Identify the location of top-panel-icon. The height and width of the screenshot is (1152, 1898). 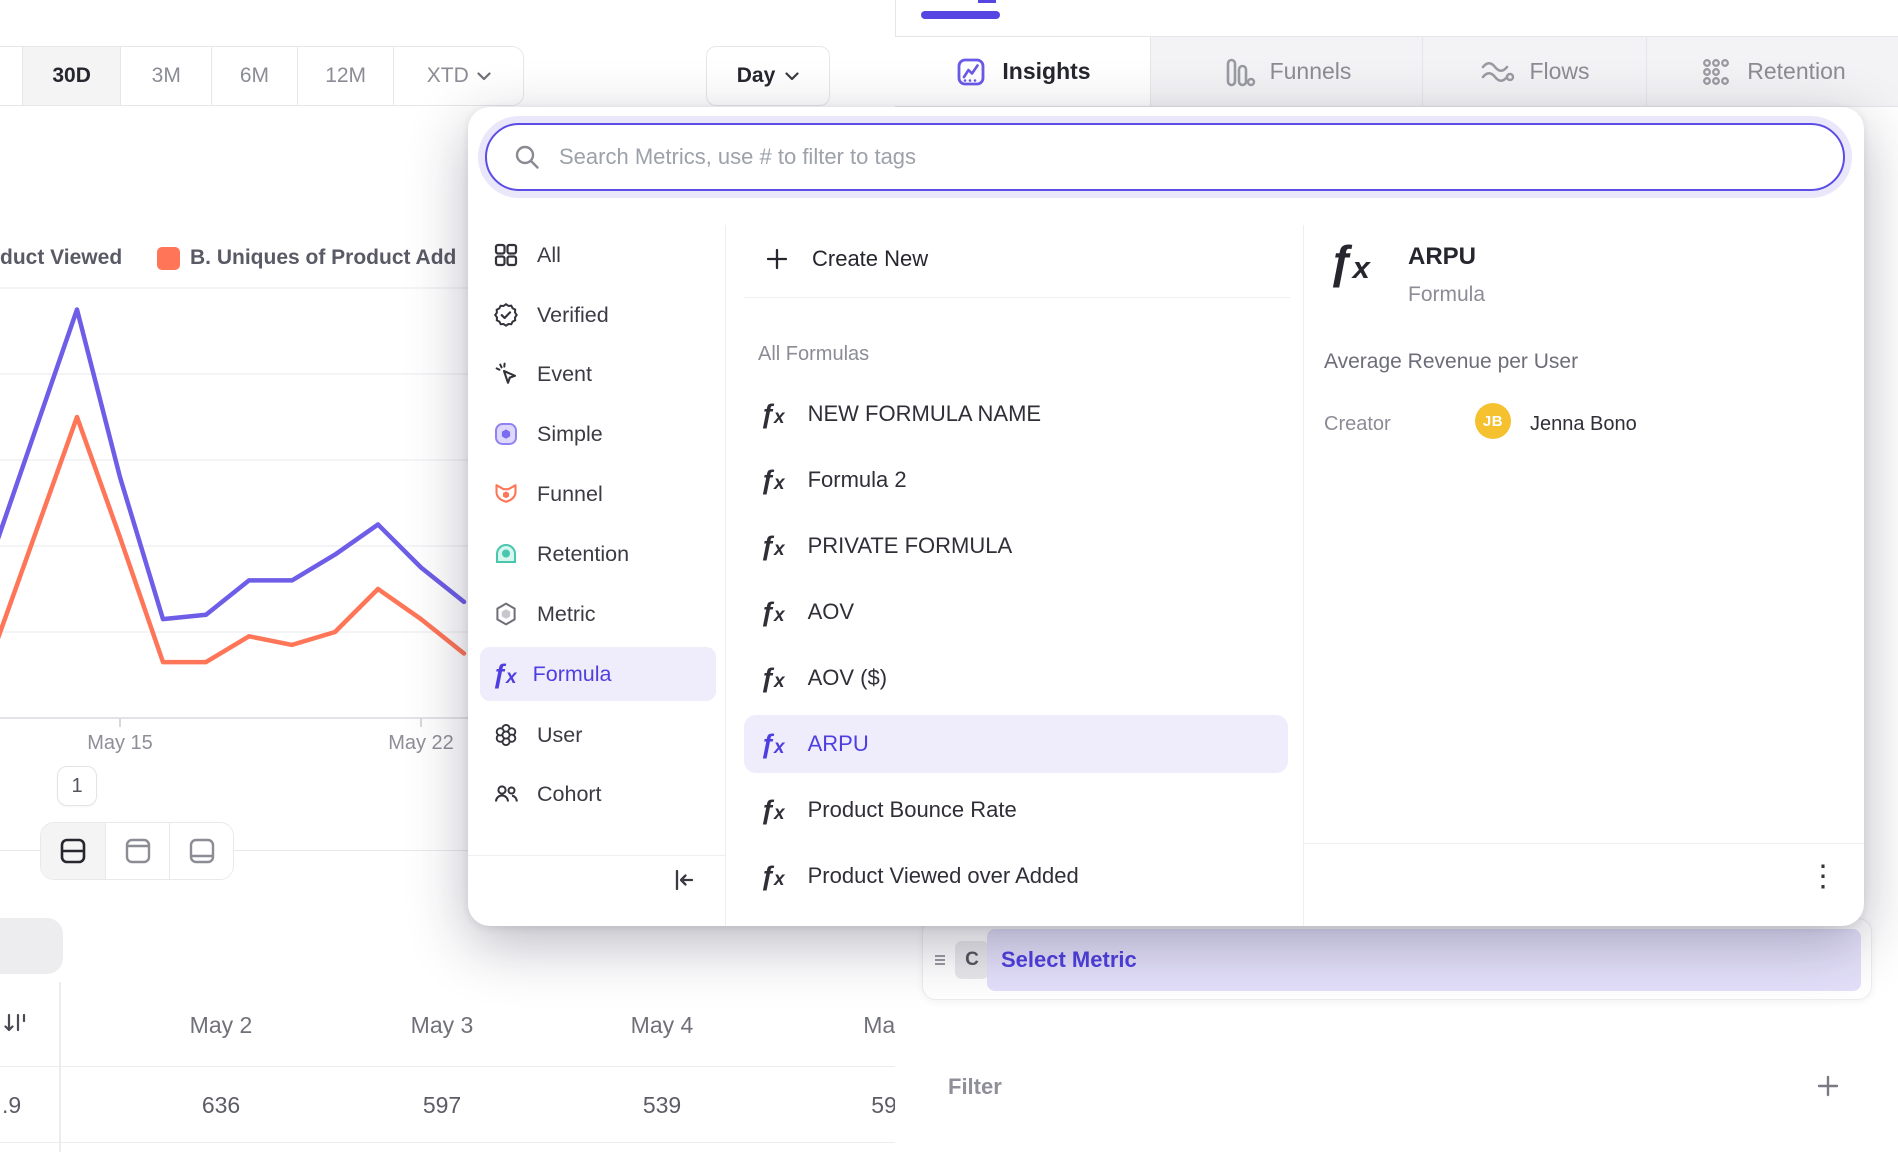
(137, 851).